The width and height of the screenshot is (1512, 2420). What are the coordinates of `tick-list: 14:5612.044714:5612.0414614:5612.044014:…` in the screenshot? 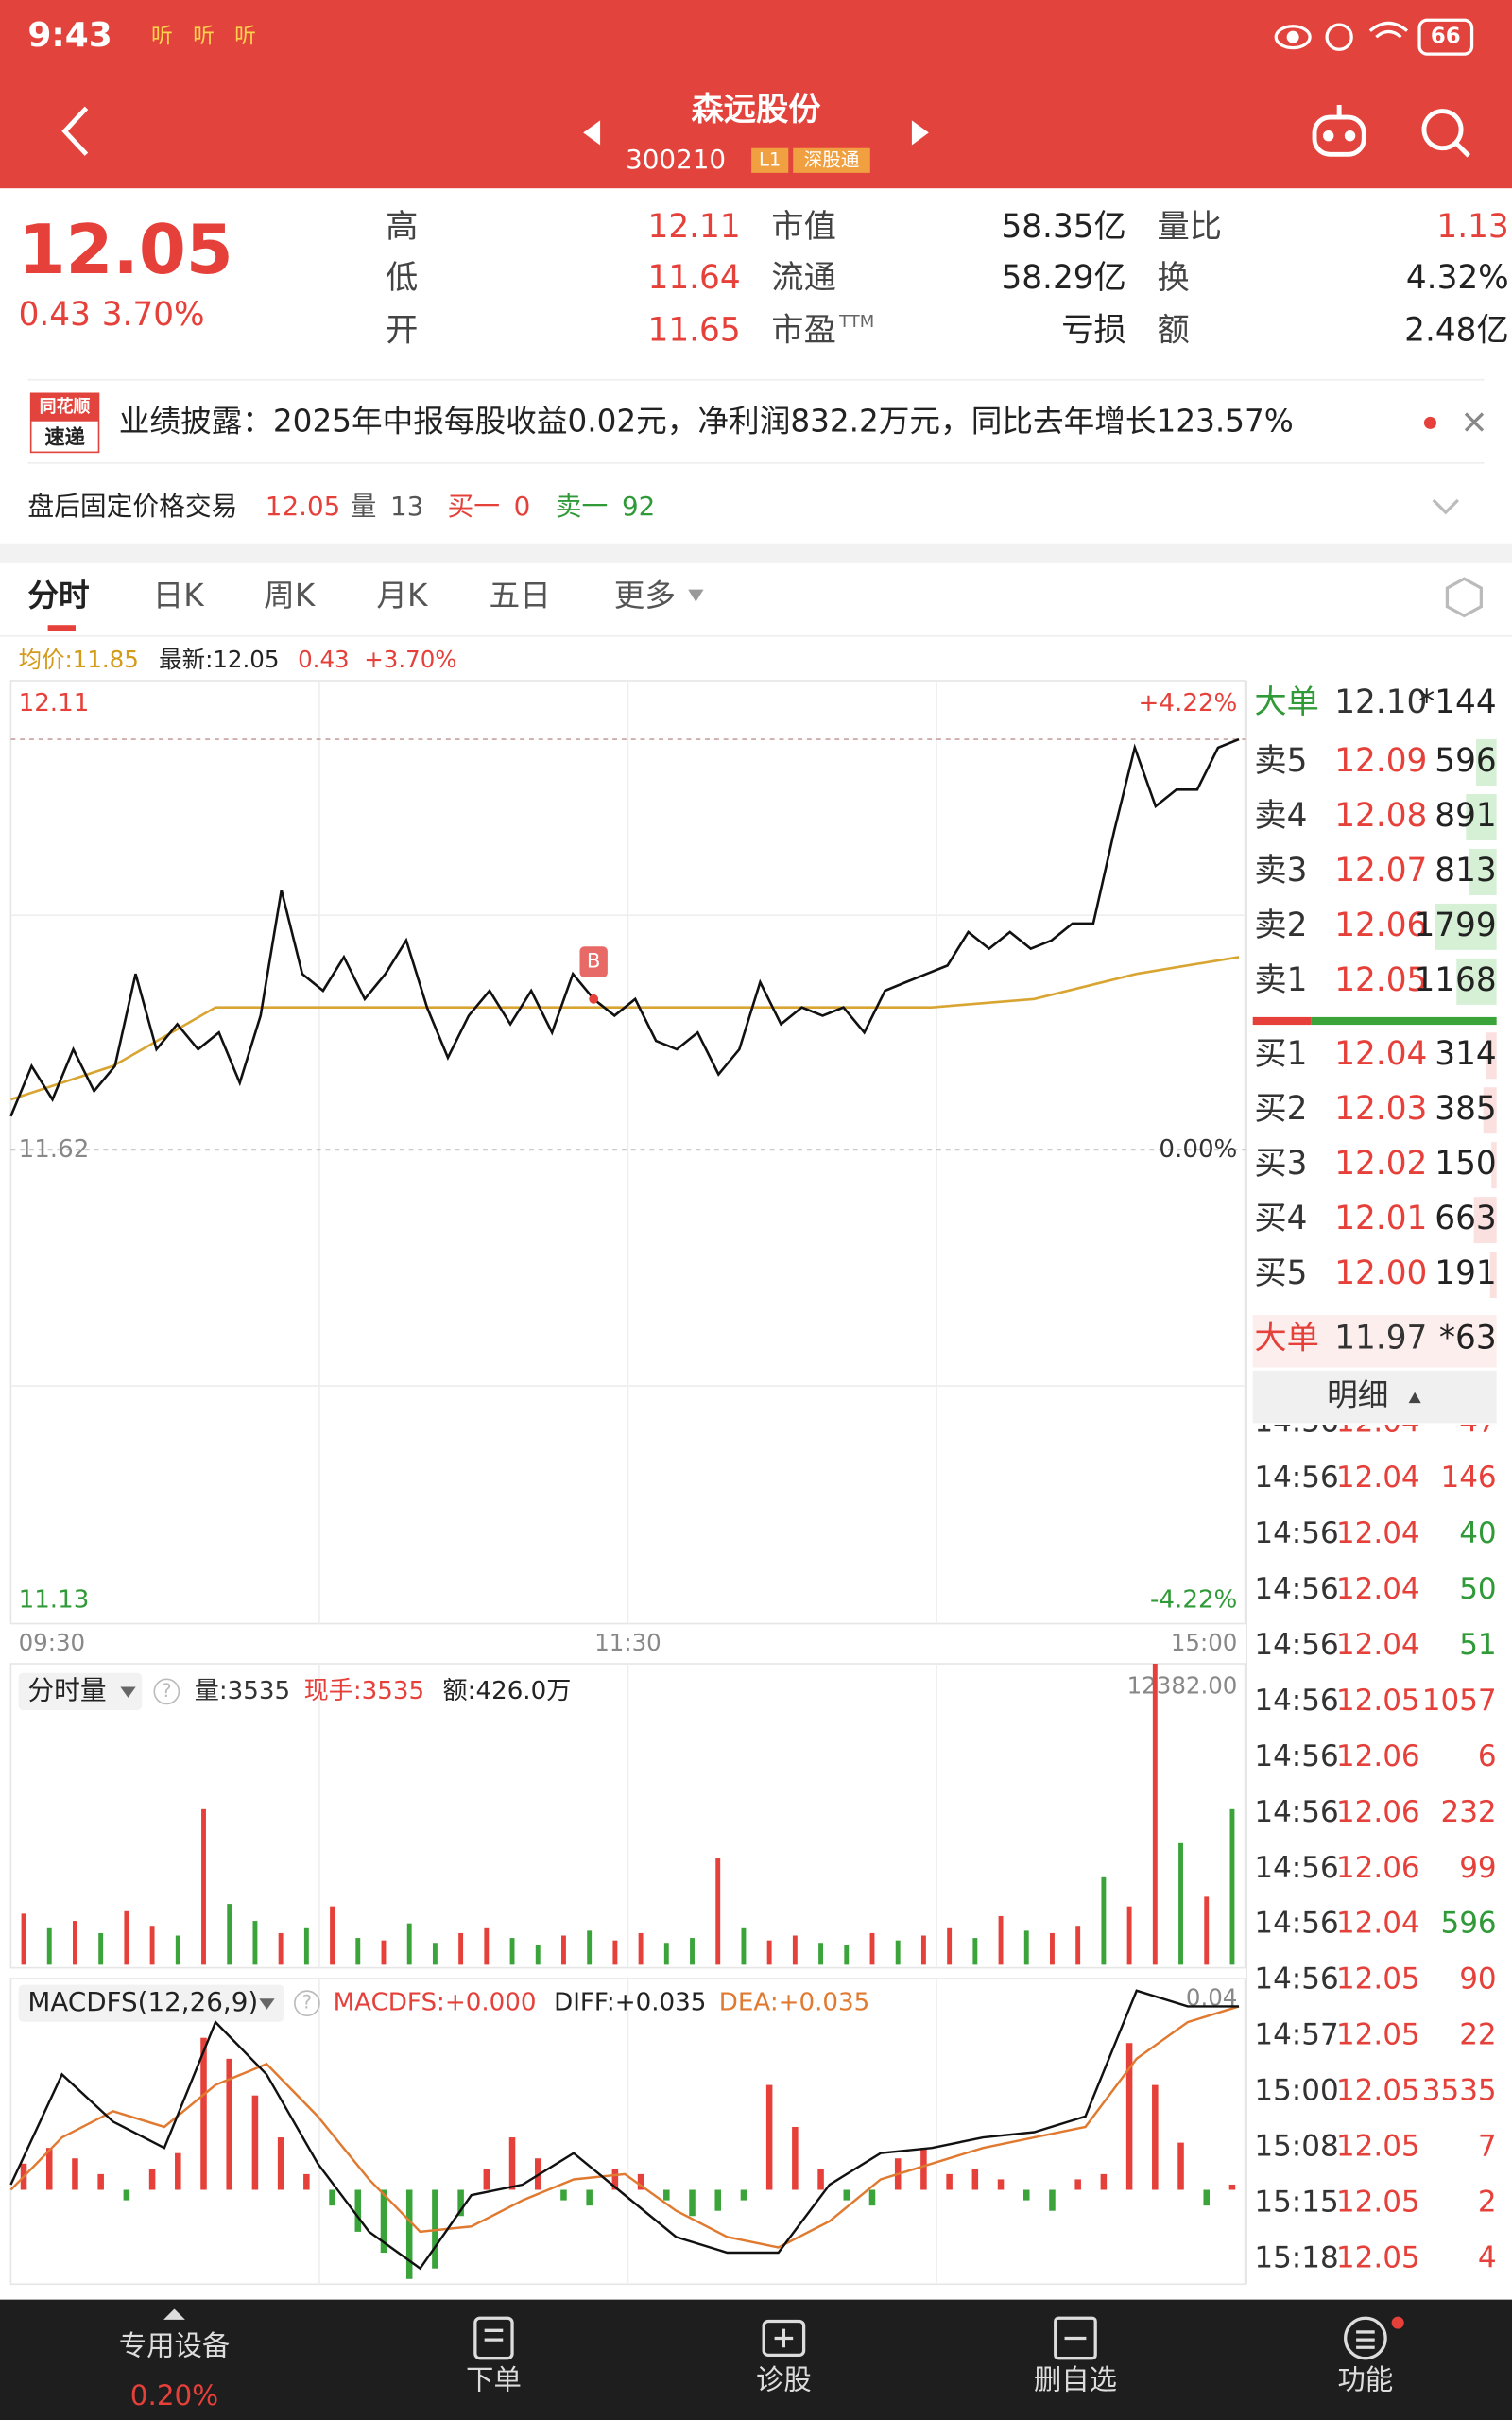 It's located at (1375, 1839).